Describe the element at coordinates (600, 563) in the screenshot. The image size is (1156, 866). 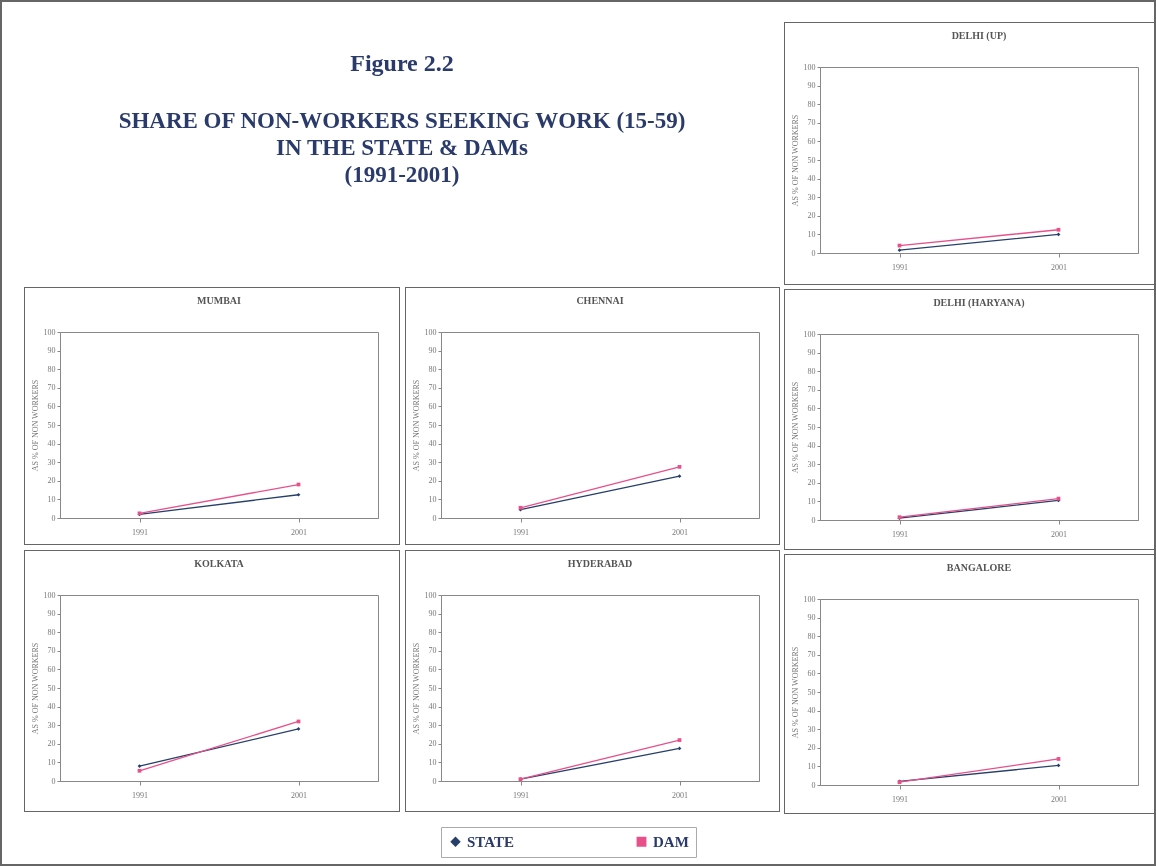
I see `chart-title: HYDERABAD` at that location.